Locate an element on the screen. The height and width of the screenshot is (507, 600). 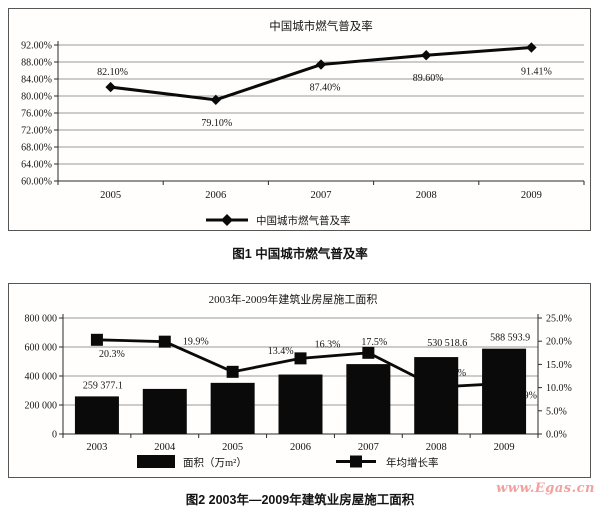
chart2-x-tick-label: 2004 is located at coordinates (165, 447).